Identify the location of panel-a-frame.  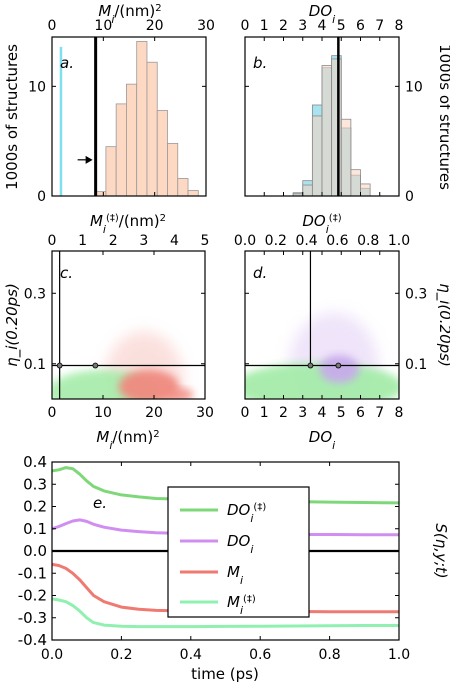
(129, 116).